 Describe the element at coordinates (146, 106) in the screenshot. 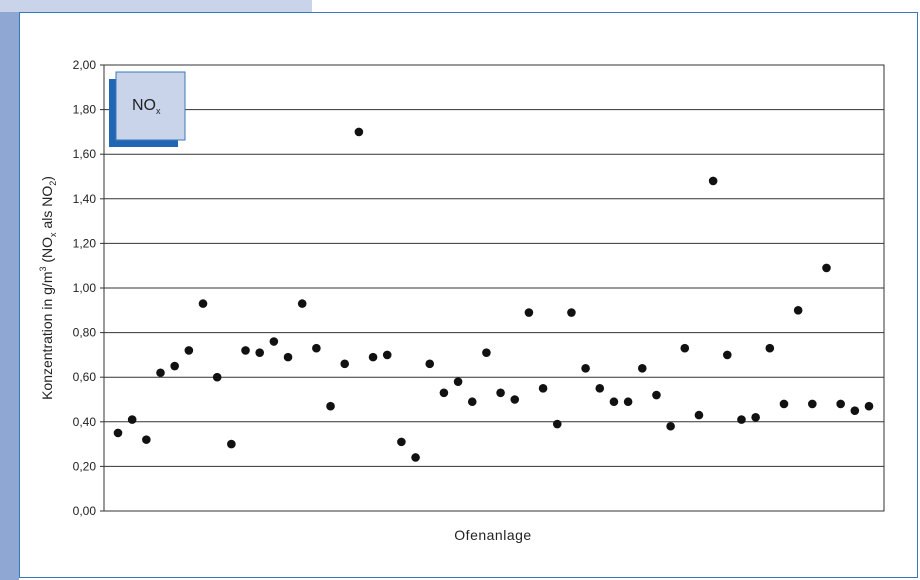

I see `legend-label: NOx` at that location.